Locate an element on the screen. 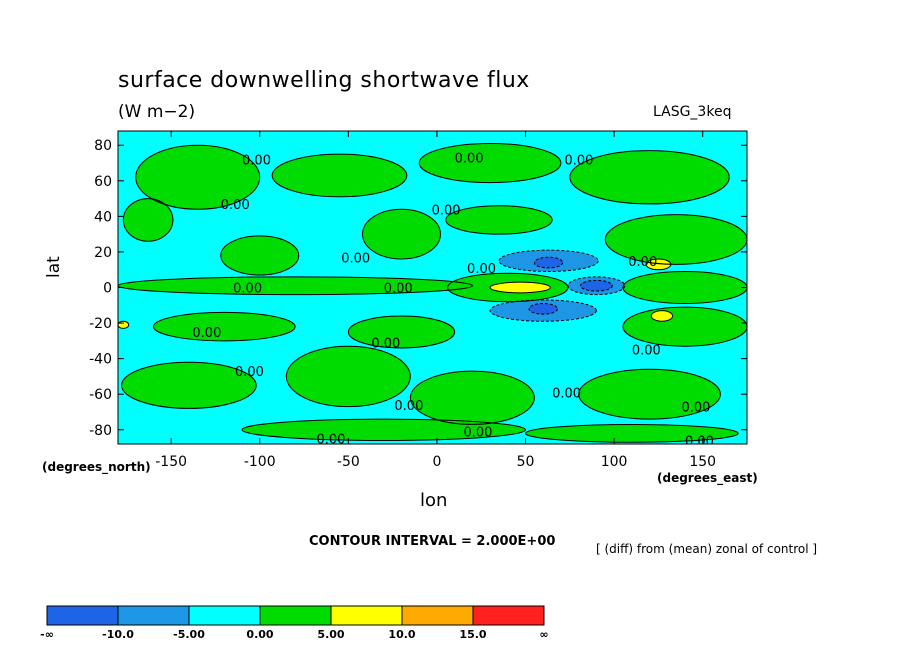  x-tick-label: 0 is located at coordinates (436, 462).